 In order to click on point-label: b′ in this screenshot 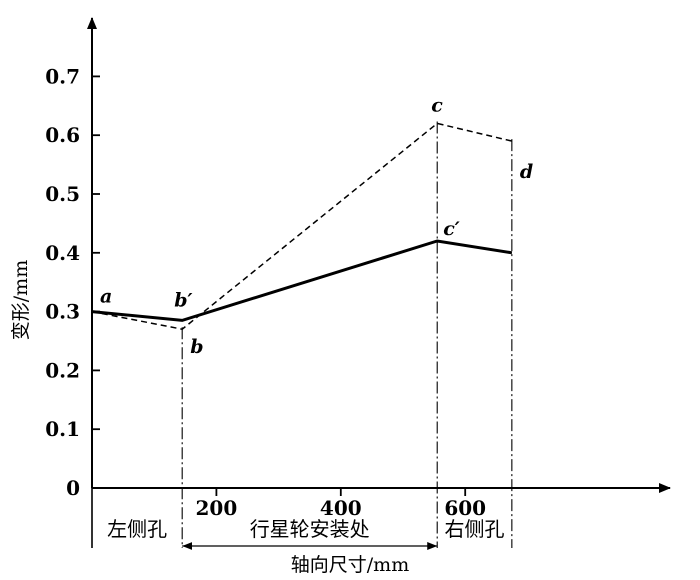, I will do `click(183, 300)`.